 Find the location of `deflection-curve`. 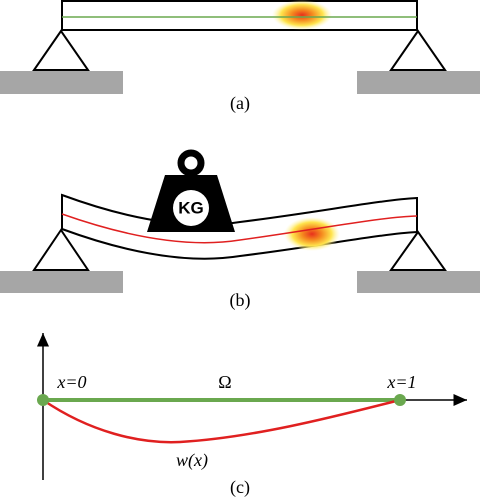

deflection-curve is located at coordinates (221, 421).